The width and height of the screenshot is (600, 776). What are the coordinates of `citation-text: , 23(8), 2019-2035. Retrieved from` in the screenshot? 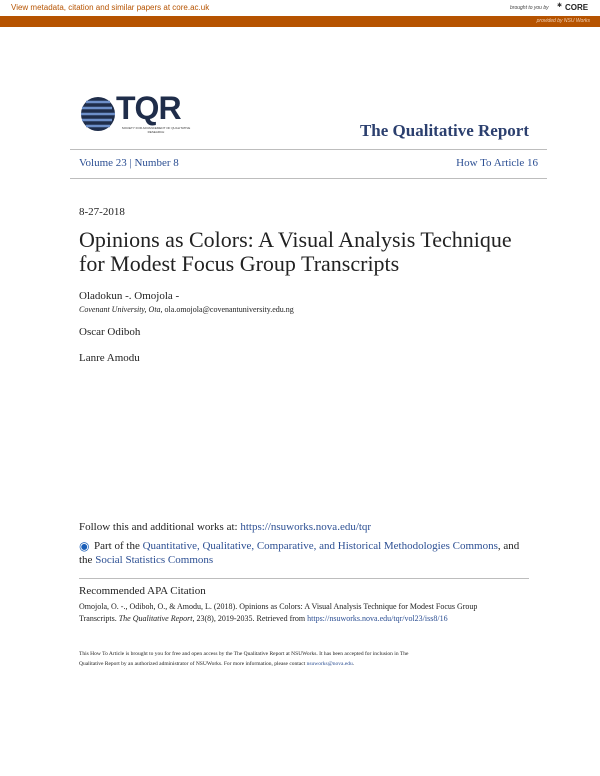 It's located at (250, 618).